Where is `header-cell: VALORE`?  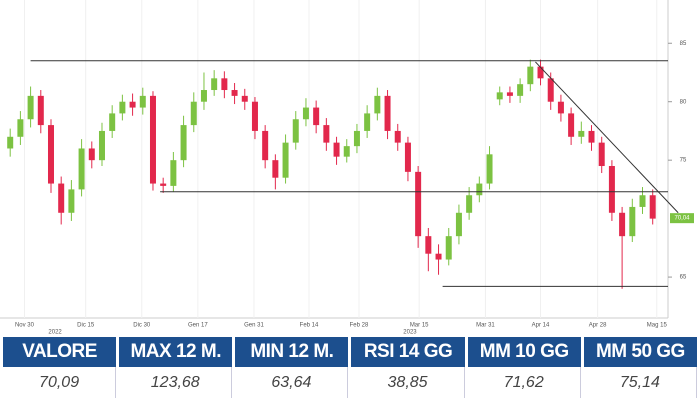 header-cell: VALORE is located at coordinates (60, 352).